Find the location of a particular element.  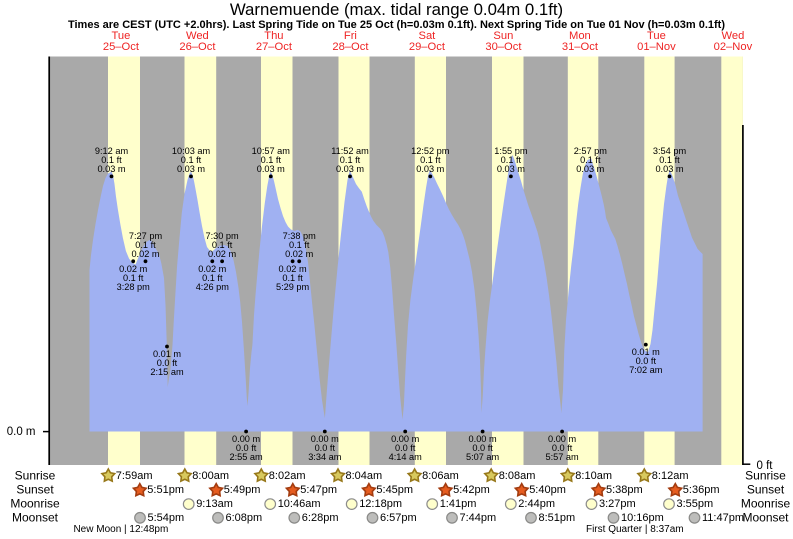

sunrise-time: 8:00am is located at coordinates (210, 475).